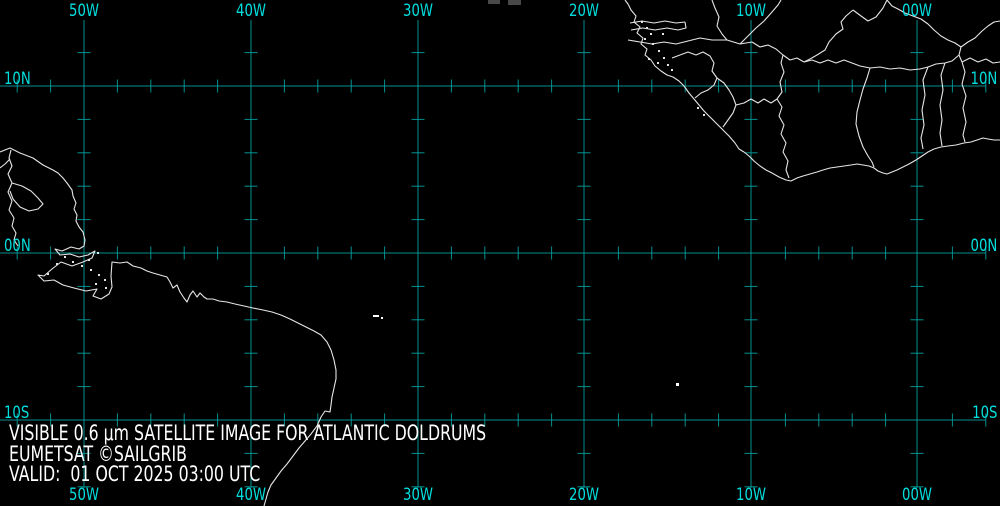  I want to click on border-guiana-border-south, so click(26, 197).